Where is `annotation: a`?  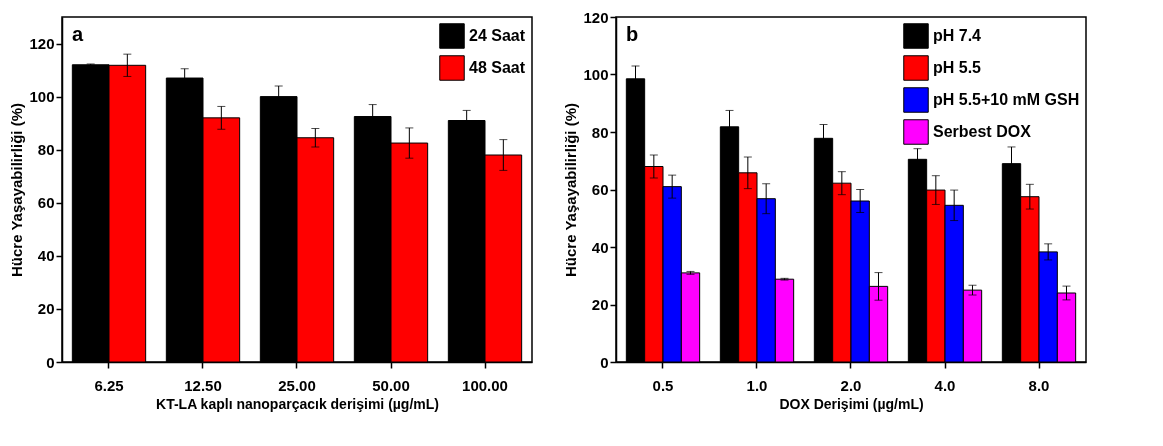
annotation: a is located at coordinates (78, 34).